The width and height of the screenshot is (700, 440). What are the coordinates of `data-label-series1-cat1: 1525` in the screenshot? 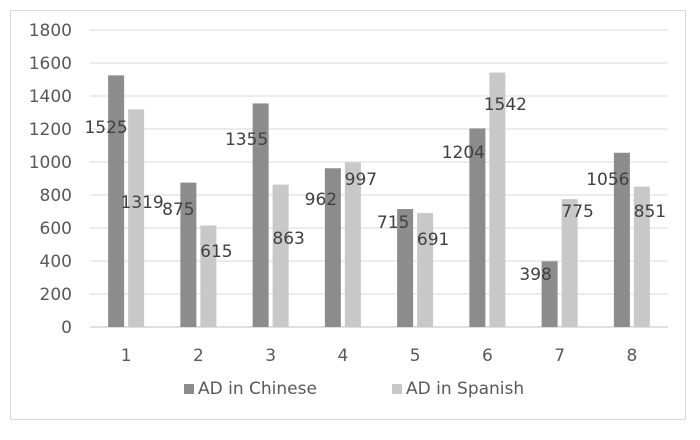 It's located at (105, 128).